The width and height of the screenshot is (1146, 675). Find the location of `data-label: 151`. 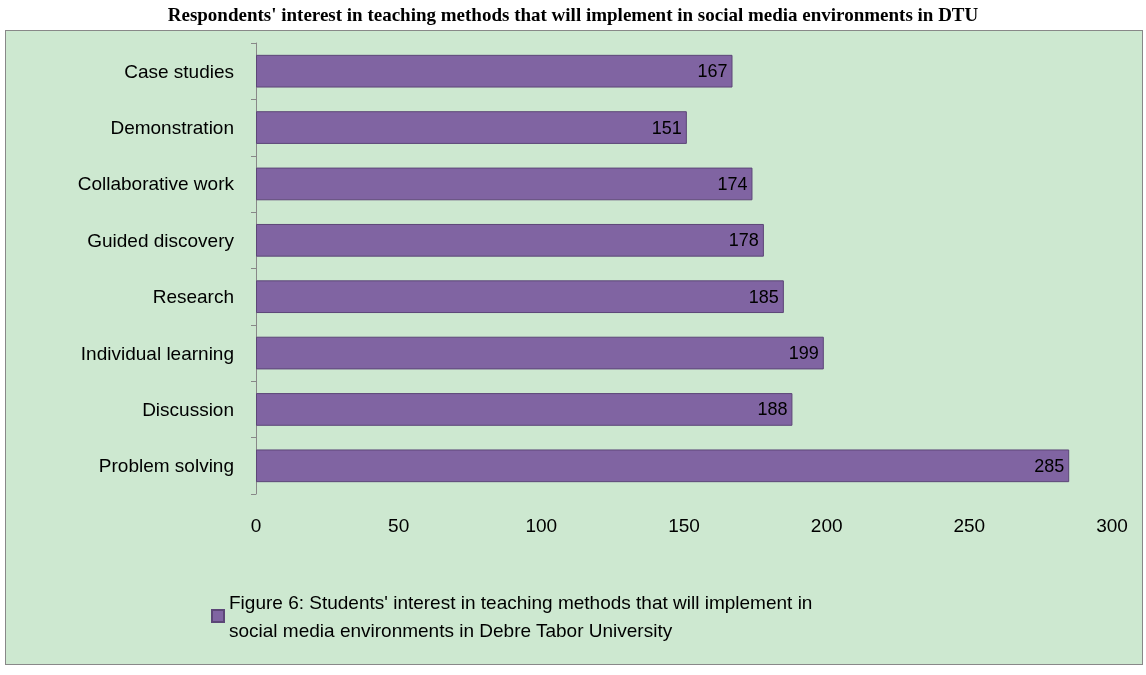

data-label: 151 is located at coordinates (666, 127).